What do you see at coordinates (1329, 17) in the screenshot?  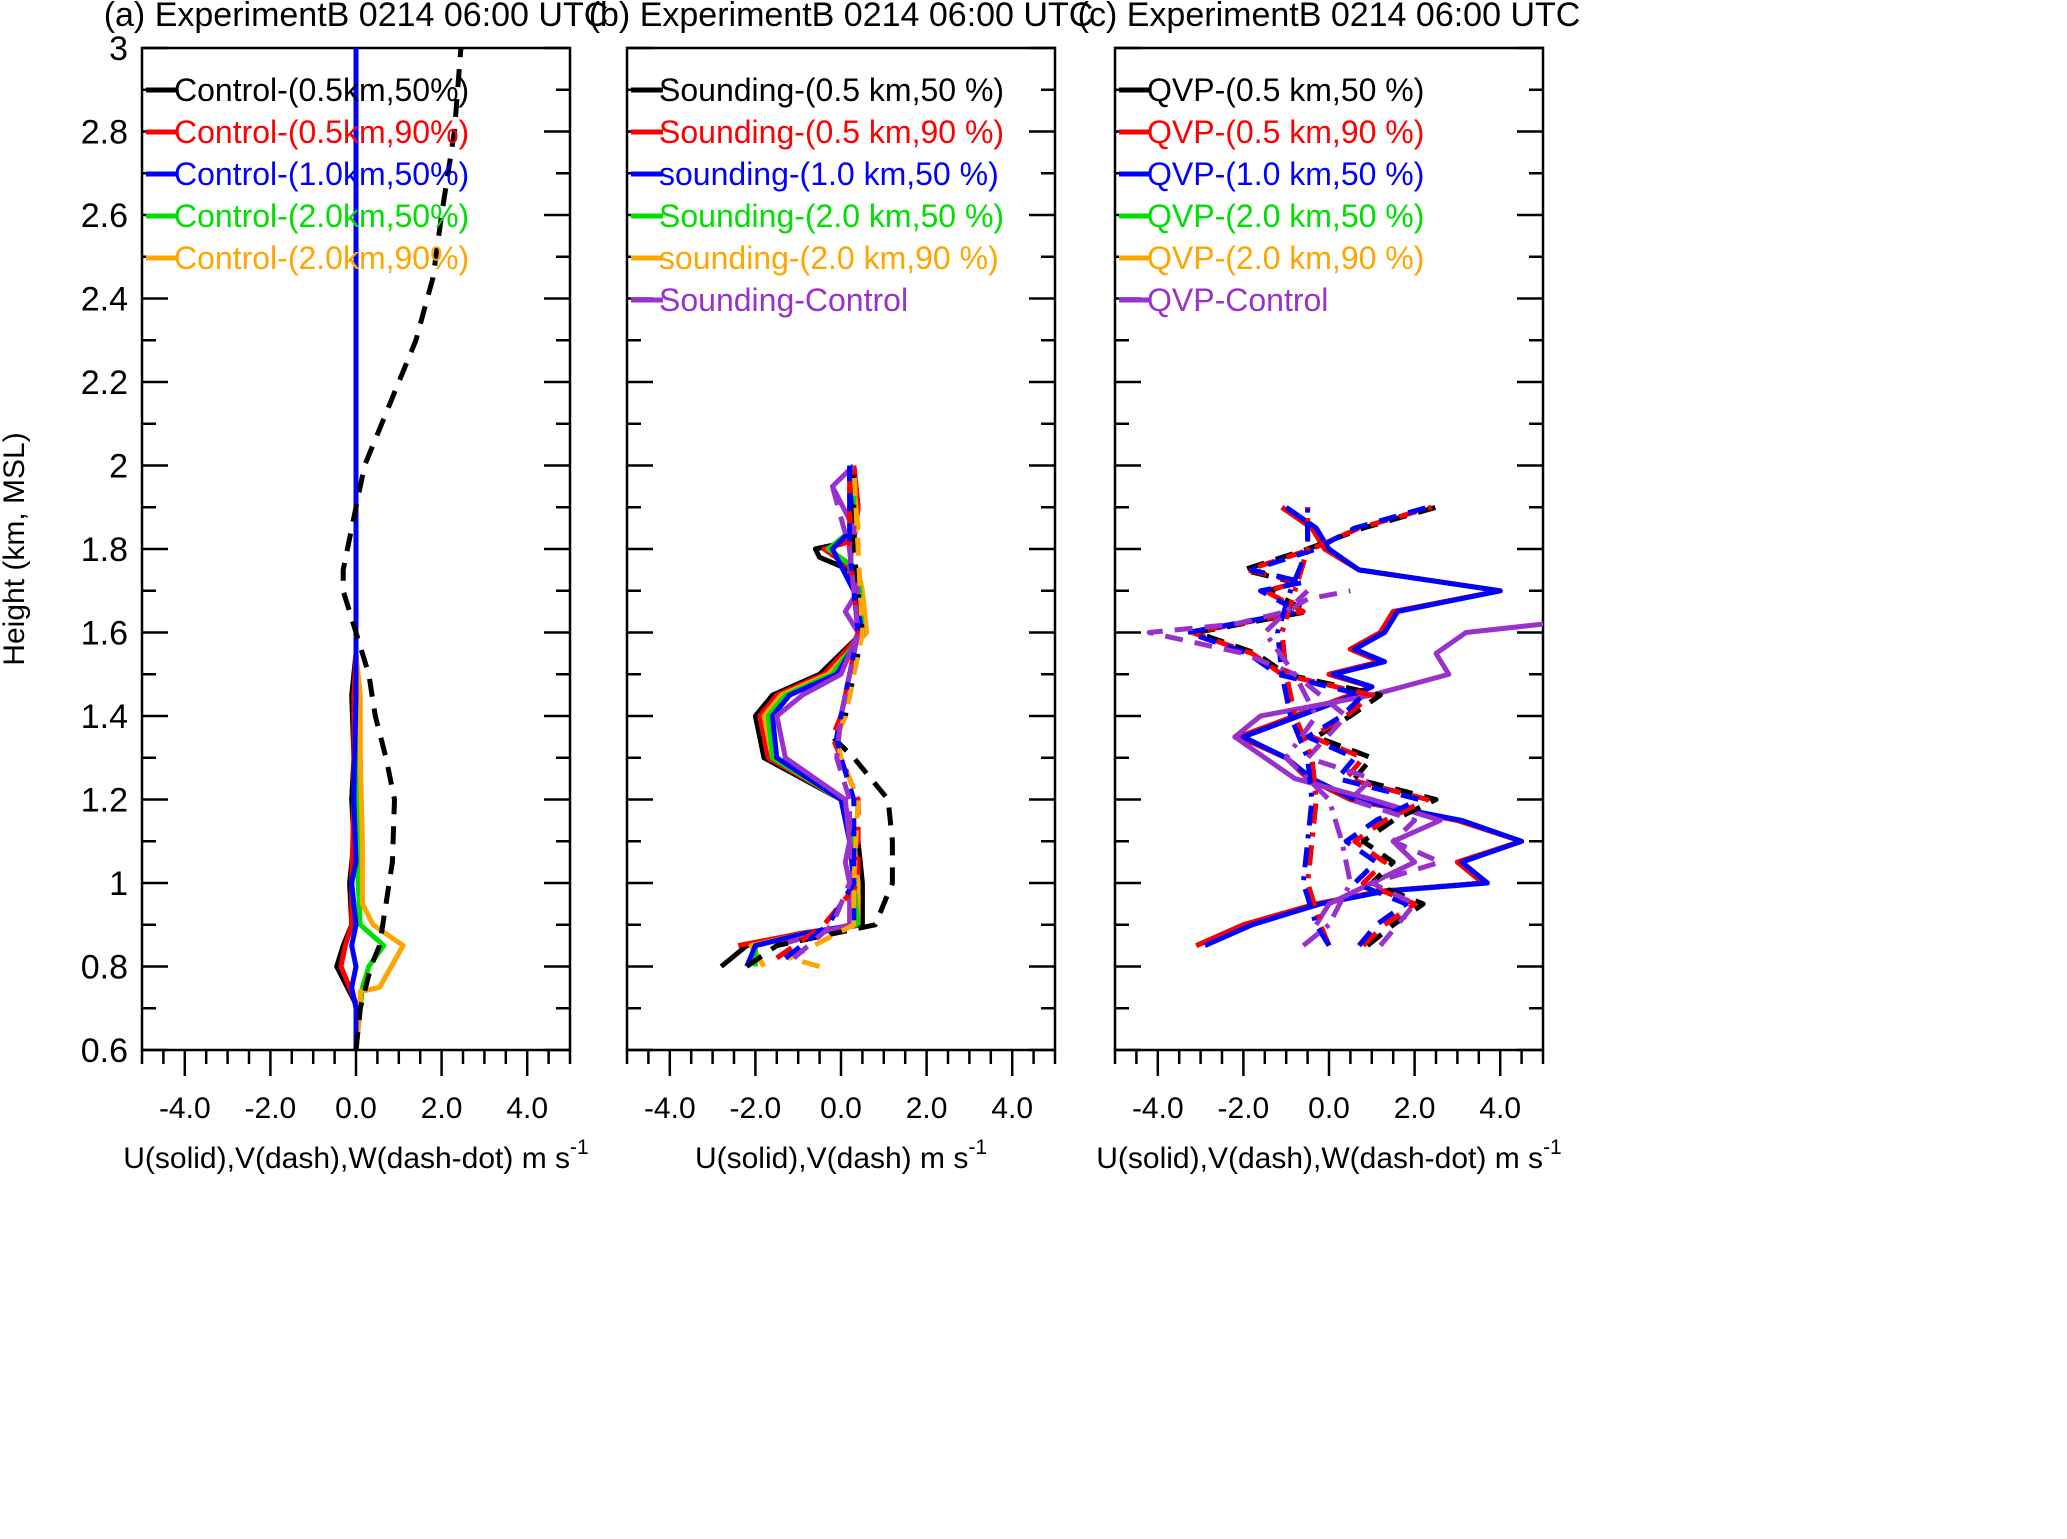 I see `panel-title: (c) ExperimentB 0214 06:00 UTC` at bounding box center [1329, 17].